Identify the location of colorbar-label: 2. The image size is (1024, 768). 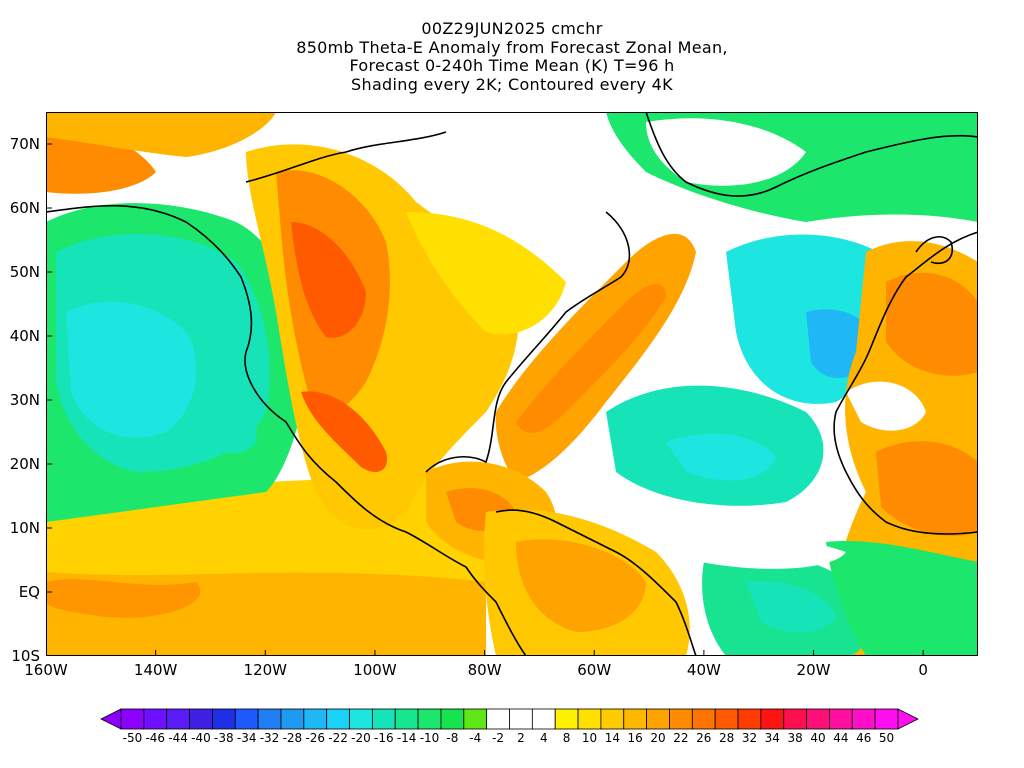
(521, 738).